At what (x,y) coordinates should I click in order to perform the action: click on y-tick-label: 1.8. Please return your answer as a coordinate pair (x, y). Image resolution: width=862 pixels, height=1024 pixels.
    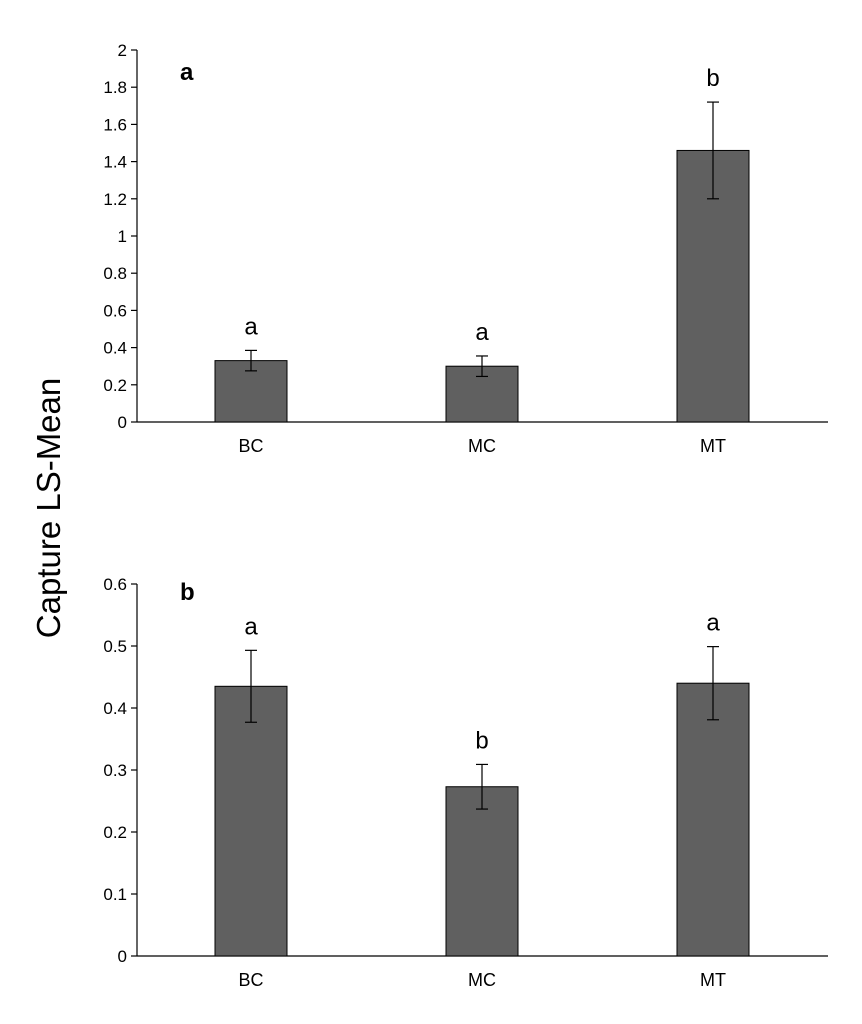
    Looking at the image, I should click on (115, 87).